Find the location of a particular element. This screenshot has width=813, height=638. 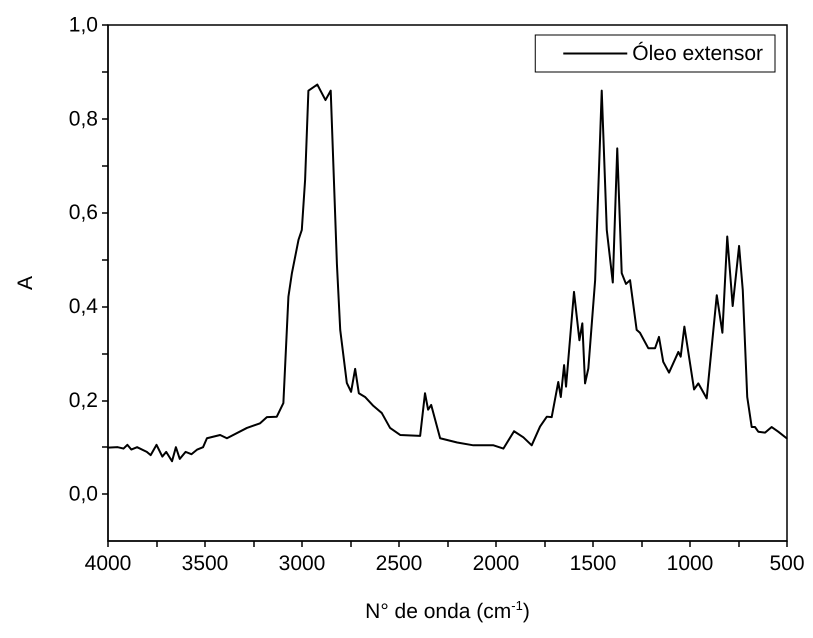

x-tick-label: 4000 is located at coordinates (108, 563).